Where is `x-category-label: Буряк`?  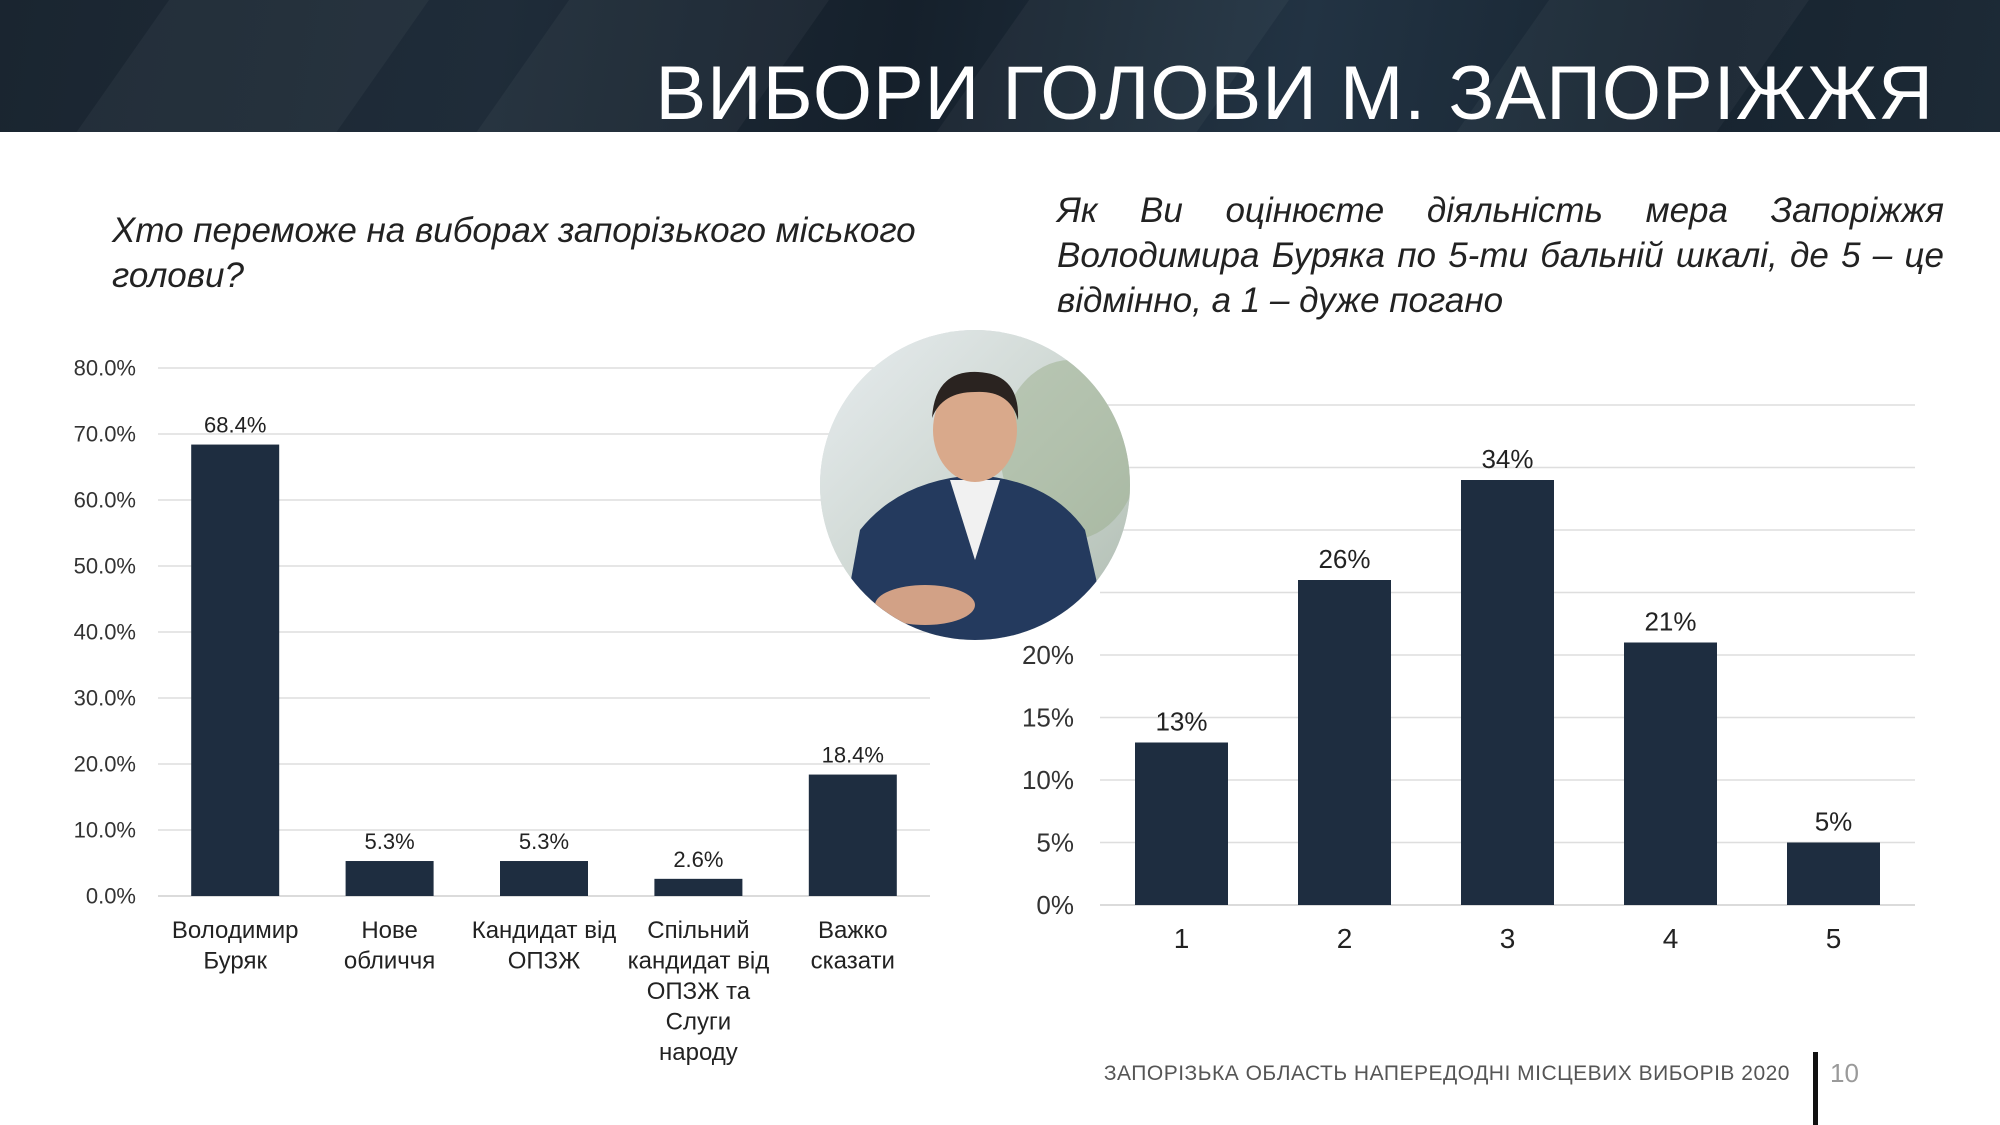
x-category-label: Буряк is located at coordinates (235, 961).